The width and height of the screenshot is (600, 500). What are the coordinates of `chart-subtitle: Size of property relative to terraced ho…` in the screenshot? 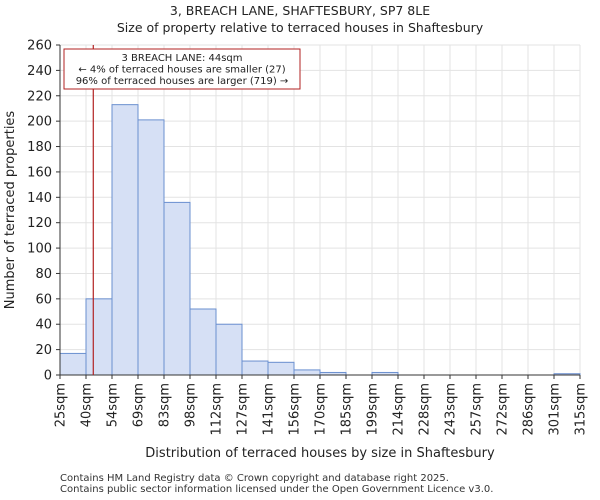 It's located at (300, 27).